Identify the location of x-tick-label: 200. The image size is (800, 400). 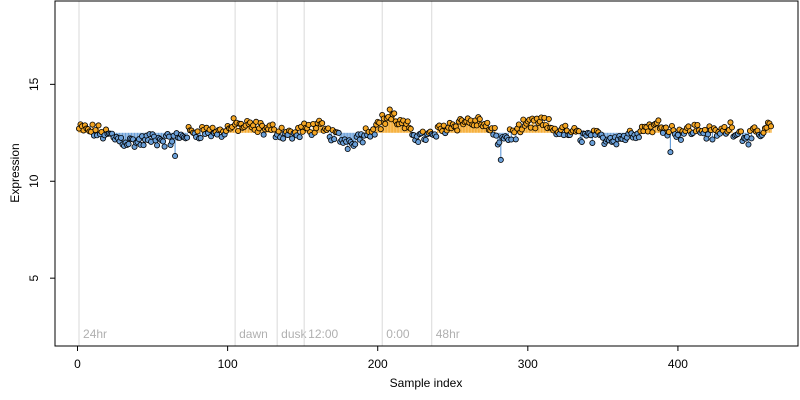
(378, 364).